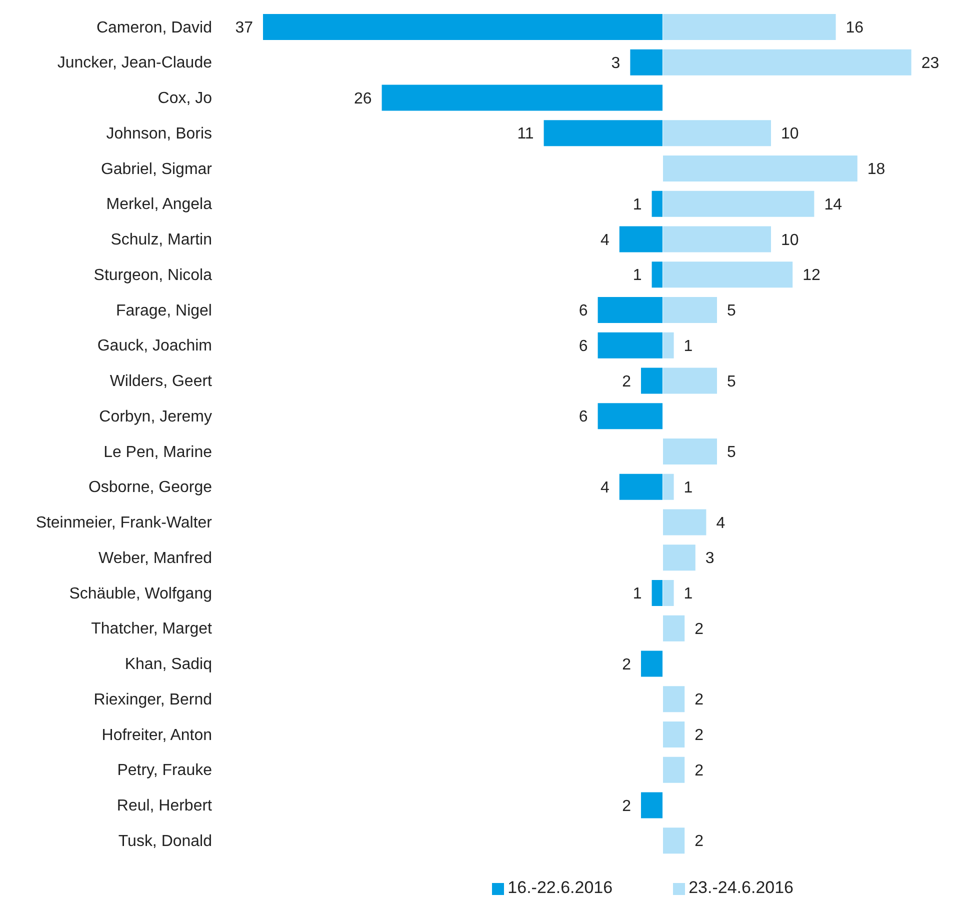 The height and width of the screenshot is (917, 963). What do you see at coordinates (155, 558) in the screenshot?
I see `y-tick-label: Weber, Manfred` at bounding box center [155, 558].